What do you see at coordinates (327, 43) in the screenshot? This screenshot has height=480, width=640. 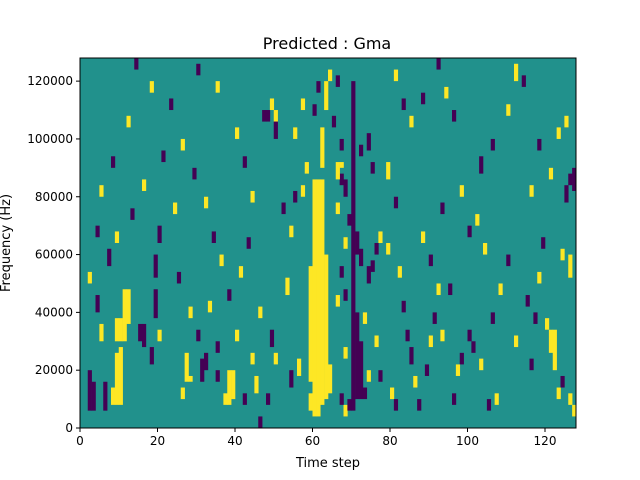 I see `chart-title: Predicted : Gma` at bounding box center [327, 43].